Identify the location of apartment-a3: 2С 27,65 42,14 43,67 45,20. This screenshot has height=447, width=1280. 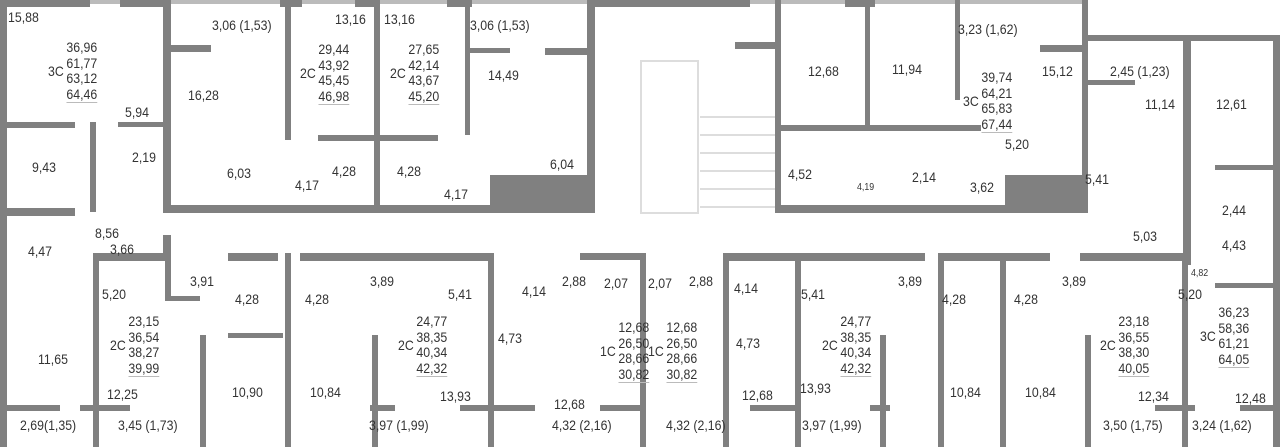
(415, 73).